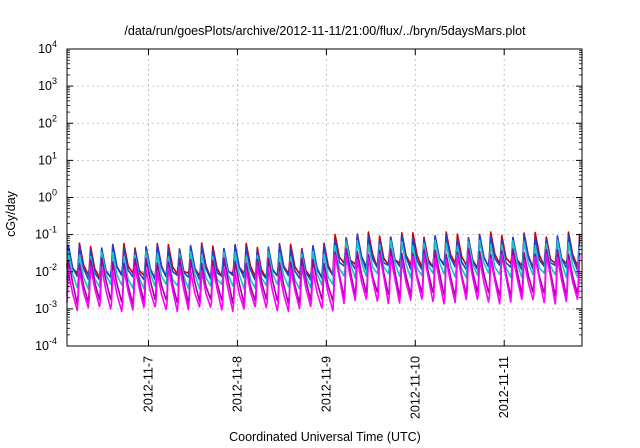  I want to click on y-tick-label: 10³, so click(47, 84).